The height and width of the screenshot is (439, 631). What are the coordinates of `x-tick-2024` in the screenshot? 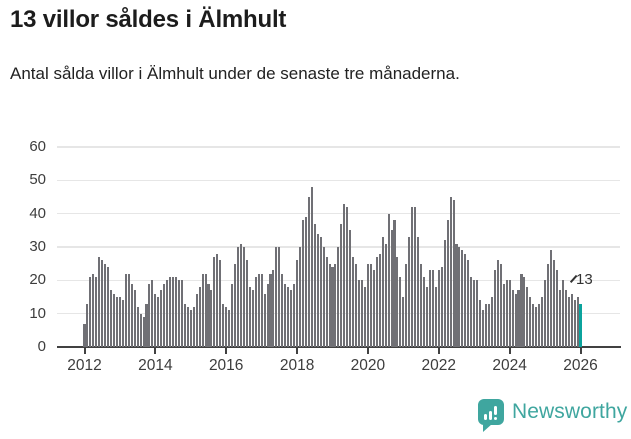 It's located at (509, 351).